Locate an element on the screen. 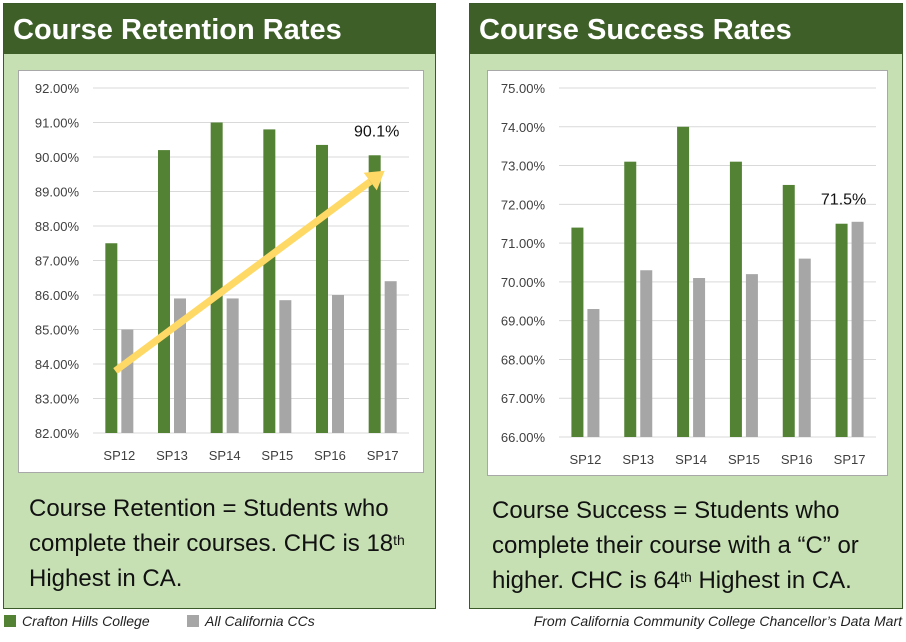 The width and height of the screenshot is (906, 642). y-tick-label: 72.00% is located at coordinates (523, 204).